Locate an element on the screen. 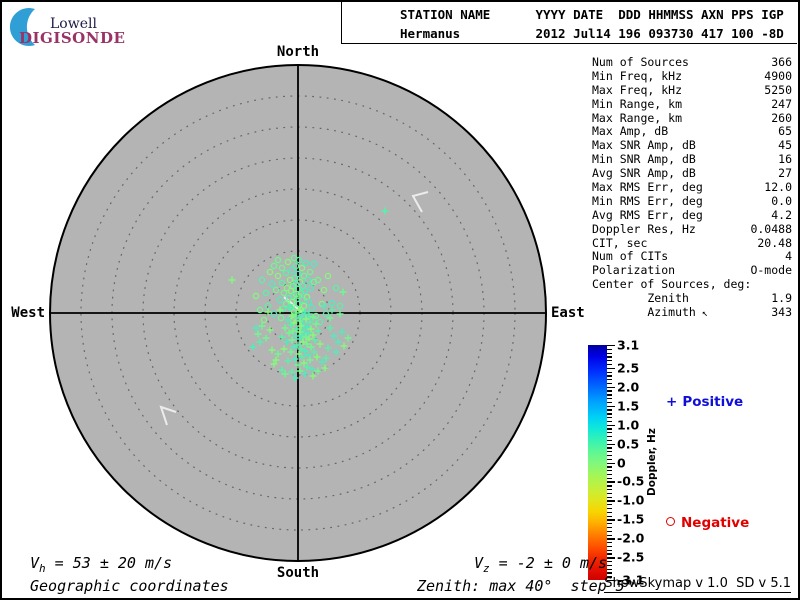 The width and height of the screenshot is (800, 600). colorbar-label: 2.0 is located at coordinates (628, 387).